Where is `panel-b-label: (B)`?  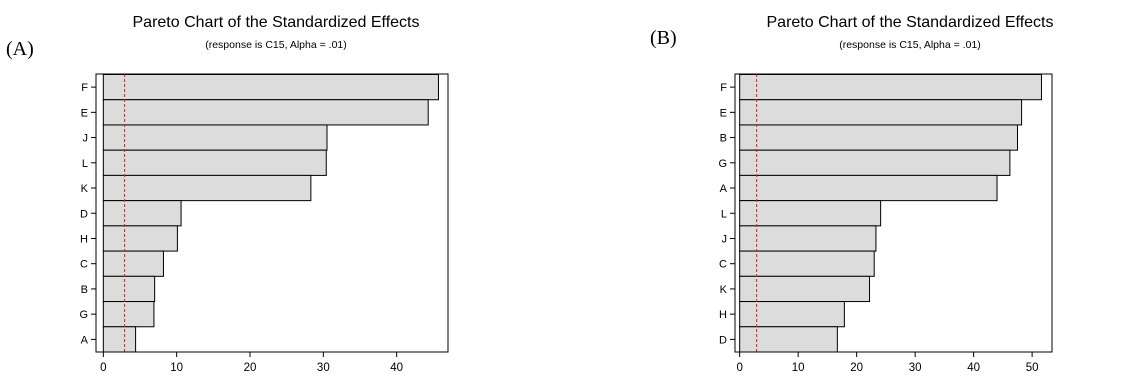
panel-b-label: (B) is located at coordinates (663, 38).